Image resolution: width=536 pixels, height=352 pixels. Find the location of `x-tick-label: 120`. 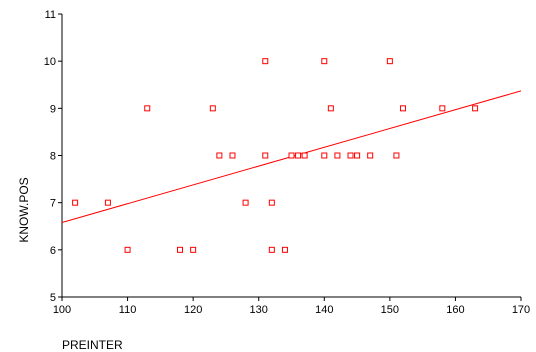

x-tick-label: 120 is located at coordinates (193, 310).